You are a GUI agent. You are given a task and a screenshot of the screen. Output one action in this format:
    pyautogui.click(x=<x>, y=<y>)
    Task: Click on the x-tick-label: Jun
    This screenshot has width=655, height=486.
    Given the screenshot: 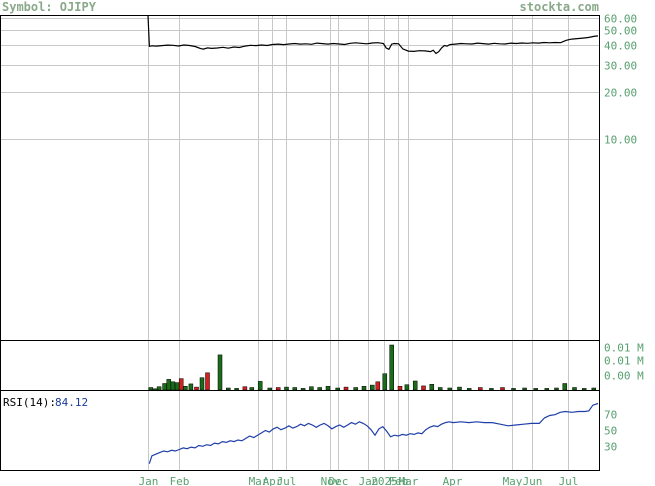 What is the action you would take?
    pyautogui.click(x=533, y=480)
    